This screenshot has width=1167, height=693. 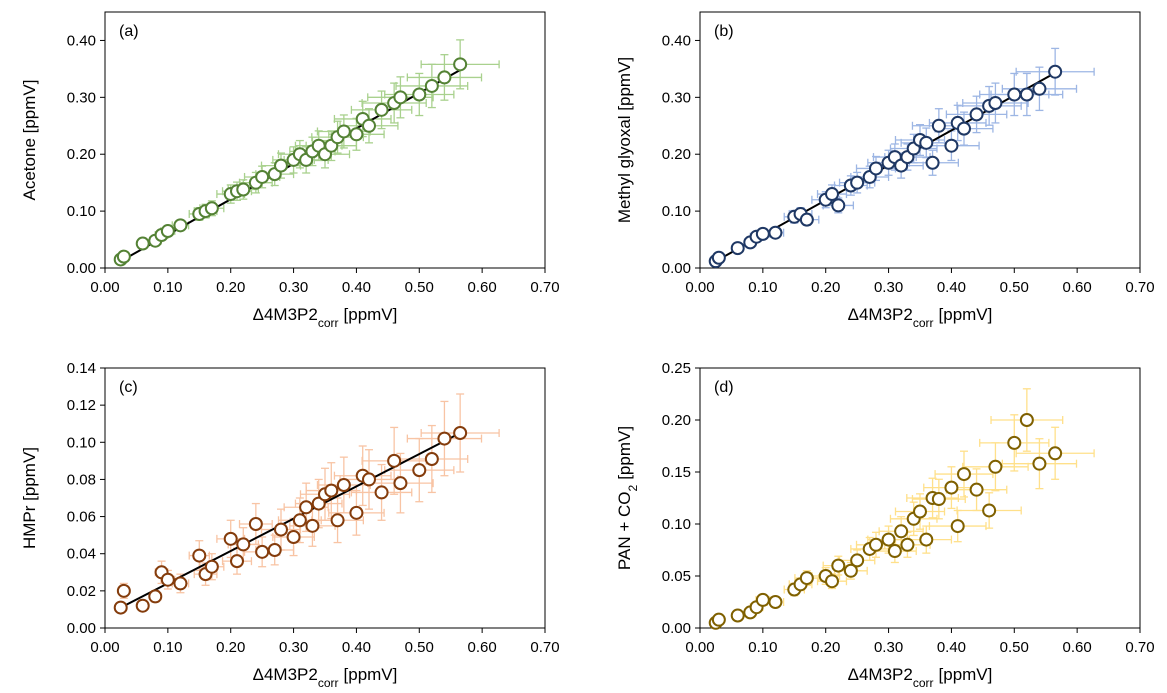 I want to click on y-axis-label-part: 2, so click(x=633, y=487).